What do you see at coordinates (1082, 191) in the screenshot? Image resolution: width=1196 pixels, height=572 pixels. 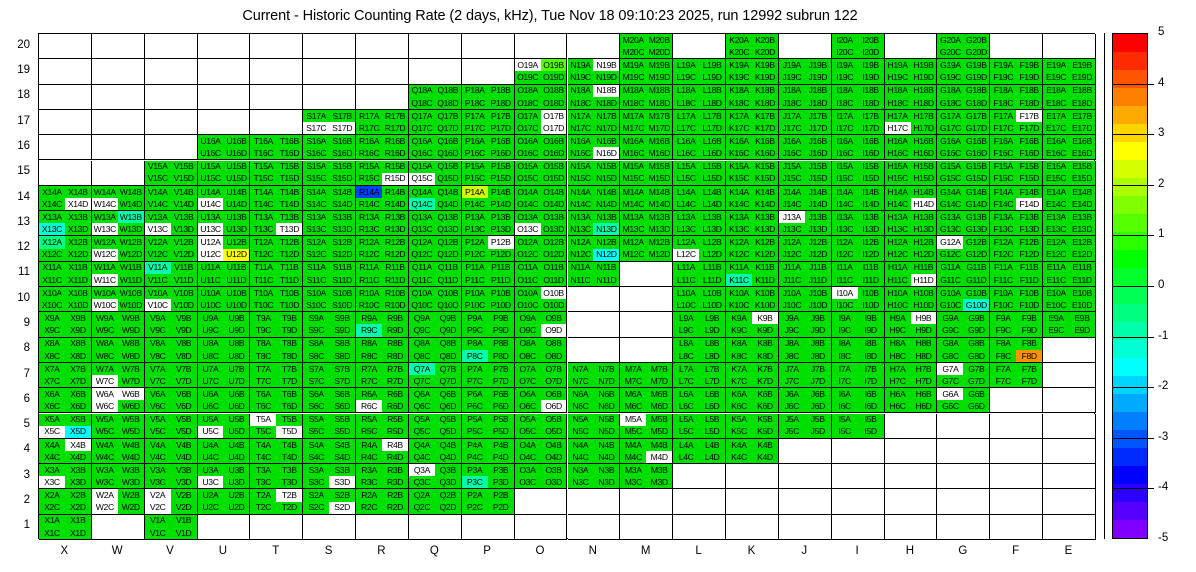 I see `heatmap-channel: E14B` at bounding box center [1082, 191].